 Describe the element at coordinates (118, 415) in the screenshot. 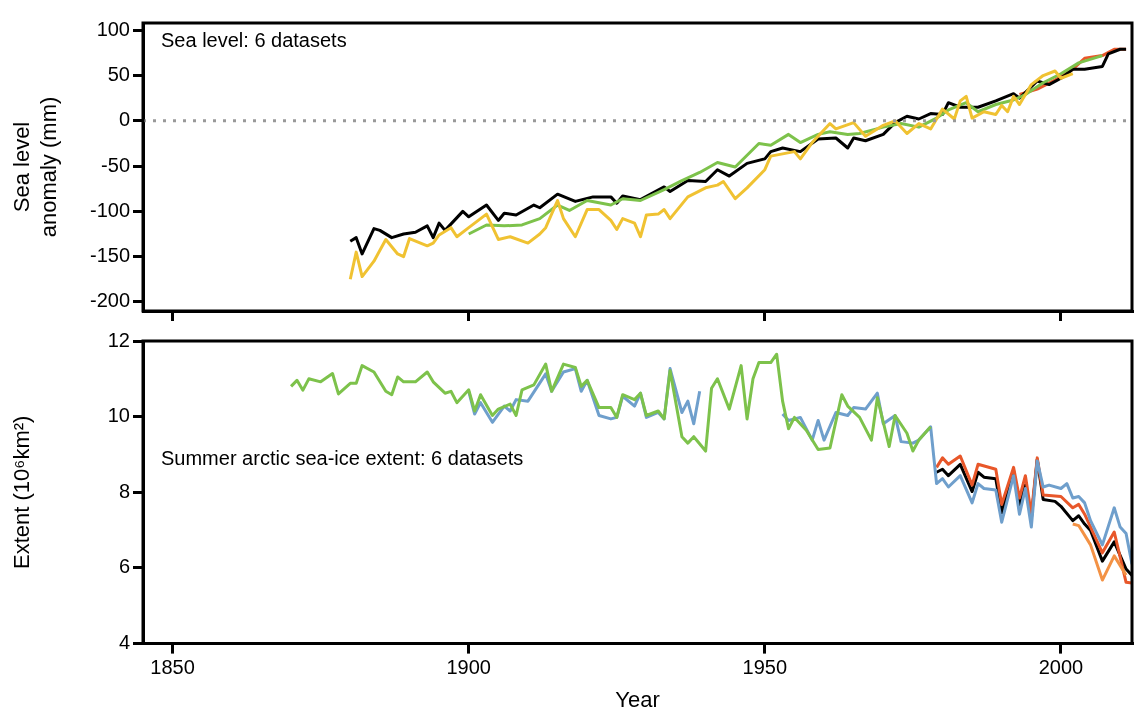

I see `y-tick-label: 10` at that location.